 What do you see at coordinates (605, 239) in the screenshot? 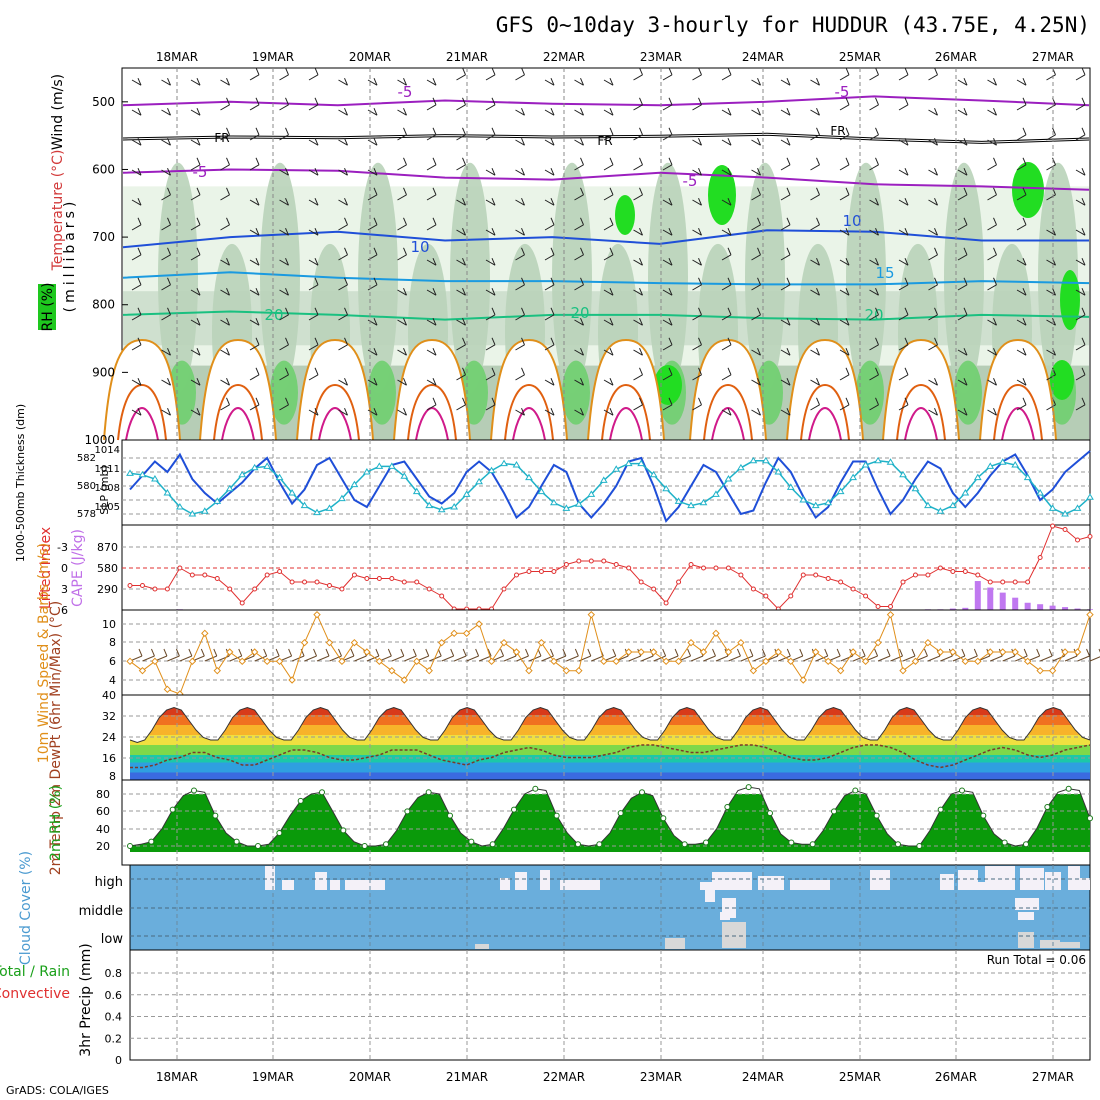
I see `temp-contour` at bounding box center [605, 239].